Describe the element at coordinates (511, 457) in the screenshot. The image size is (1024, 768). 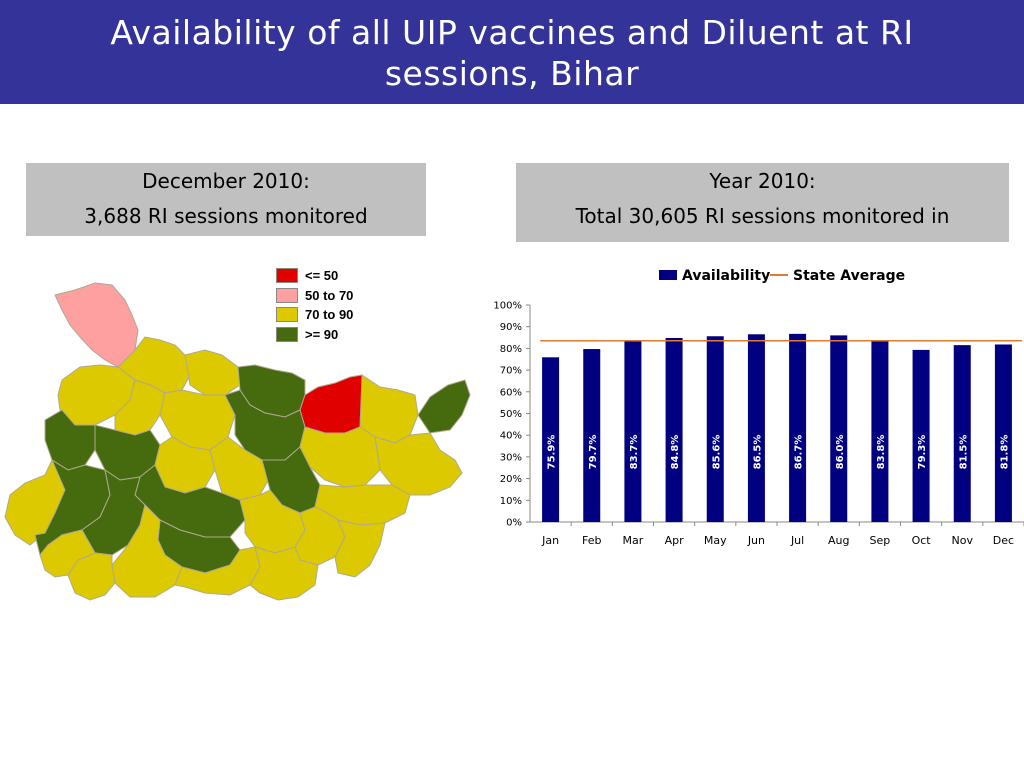
I see `y-tick-label: 30%` at that location.